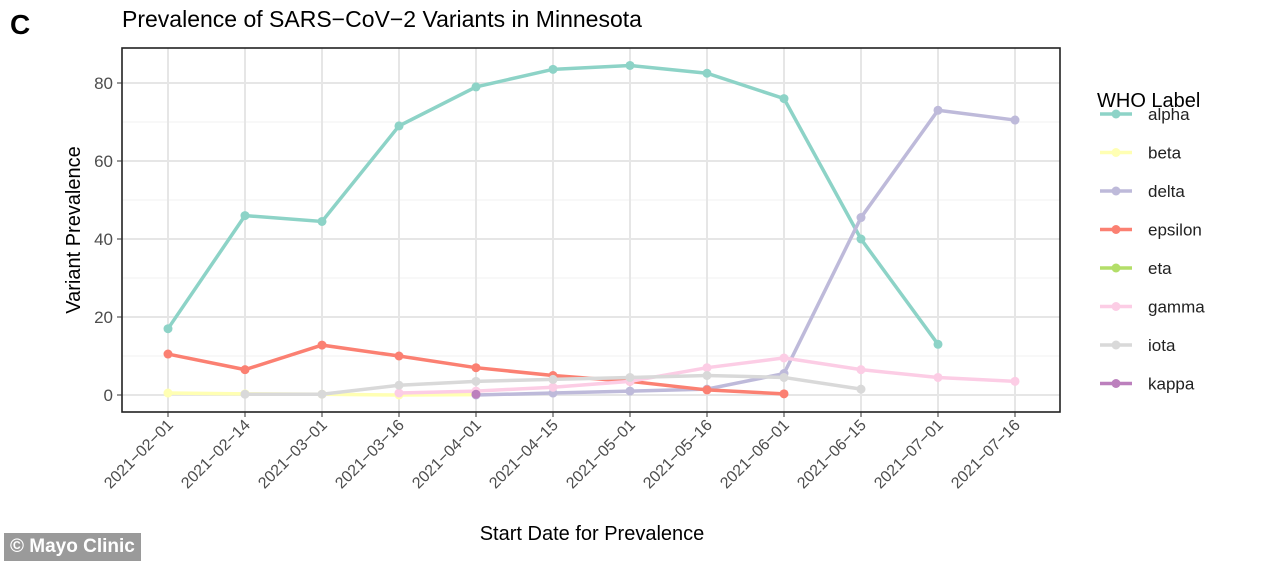 This screenshot has width=1268, height=564. I want to click on x-tick-label: 2021−03−01, so click(293, 455).